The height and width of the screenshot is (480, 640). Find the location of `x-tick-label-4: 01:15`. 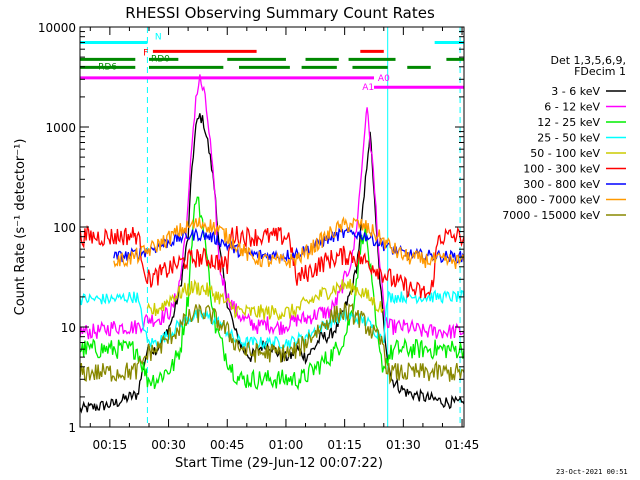

x-tick-label-4: 01:15 is located at coordinates (344, 445).